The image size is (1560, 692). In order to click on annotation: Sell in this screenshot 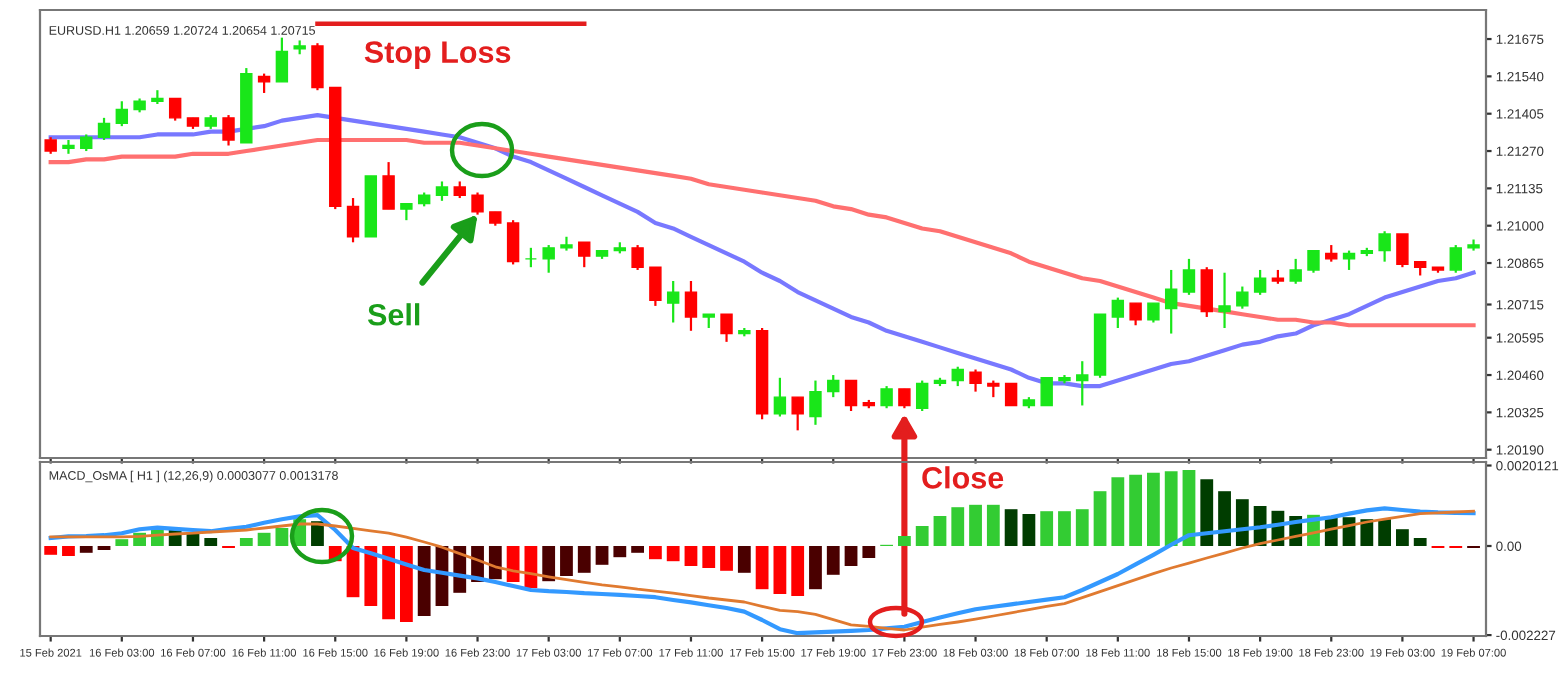, I will do `click(393, 314)`.